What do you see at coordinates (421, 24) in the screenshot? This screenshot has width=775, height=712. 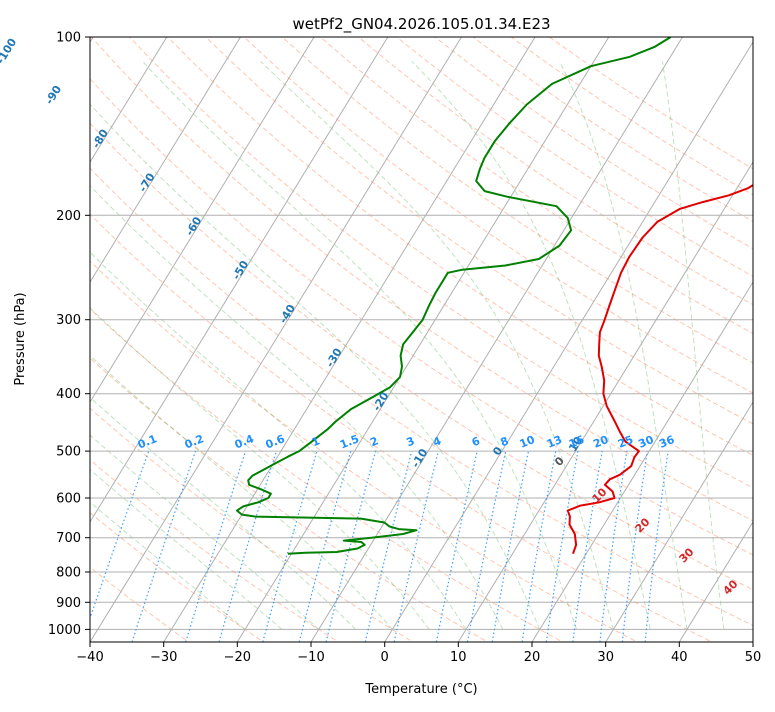 I see `chart-title: wetPf2_GN04.2026.105.01.34.E23` at bounding box center [421, 24].